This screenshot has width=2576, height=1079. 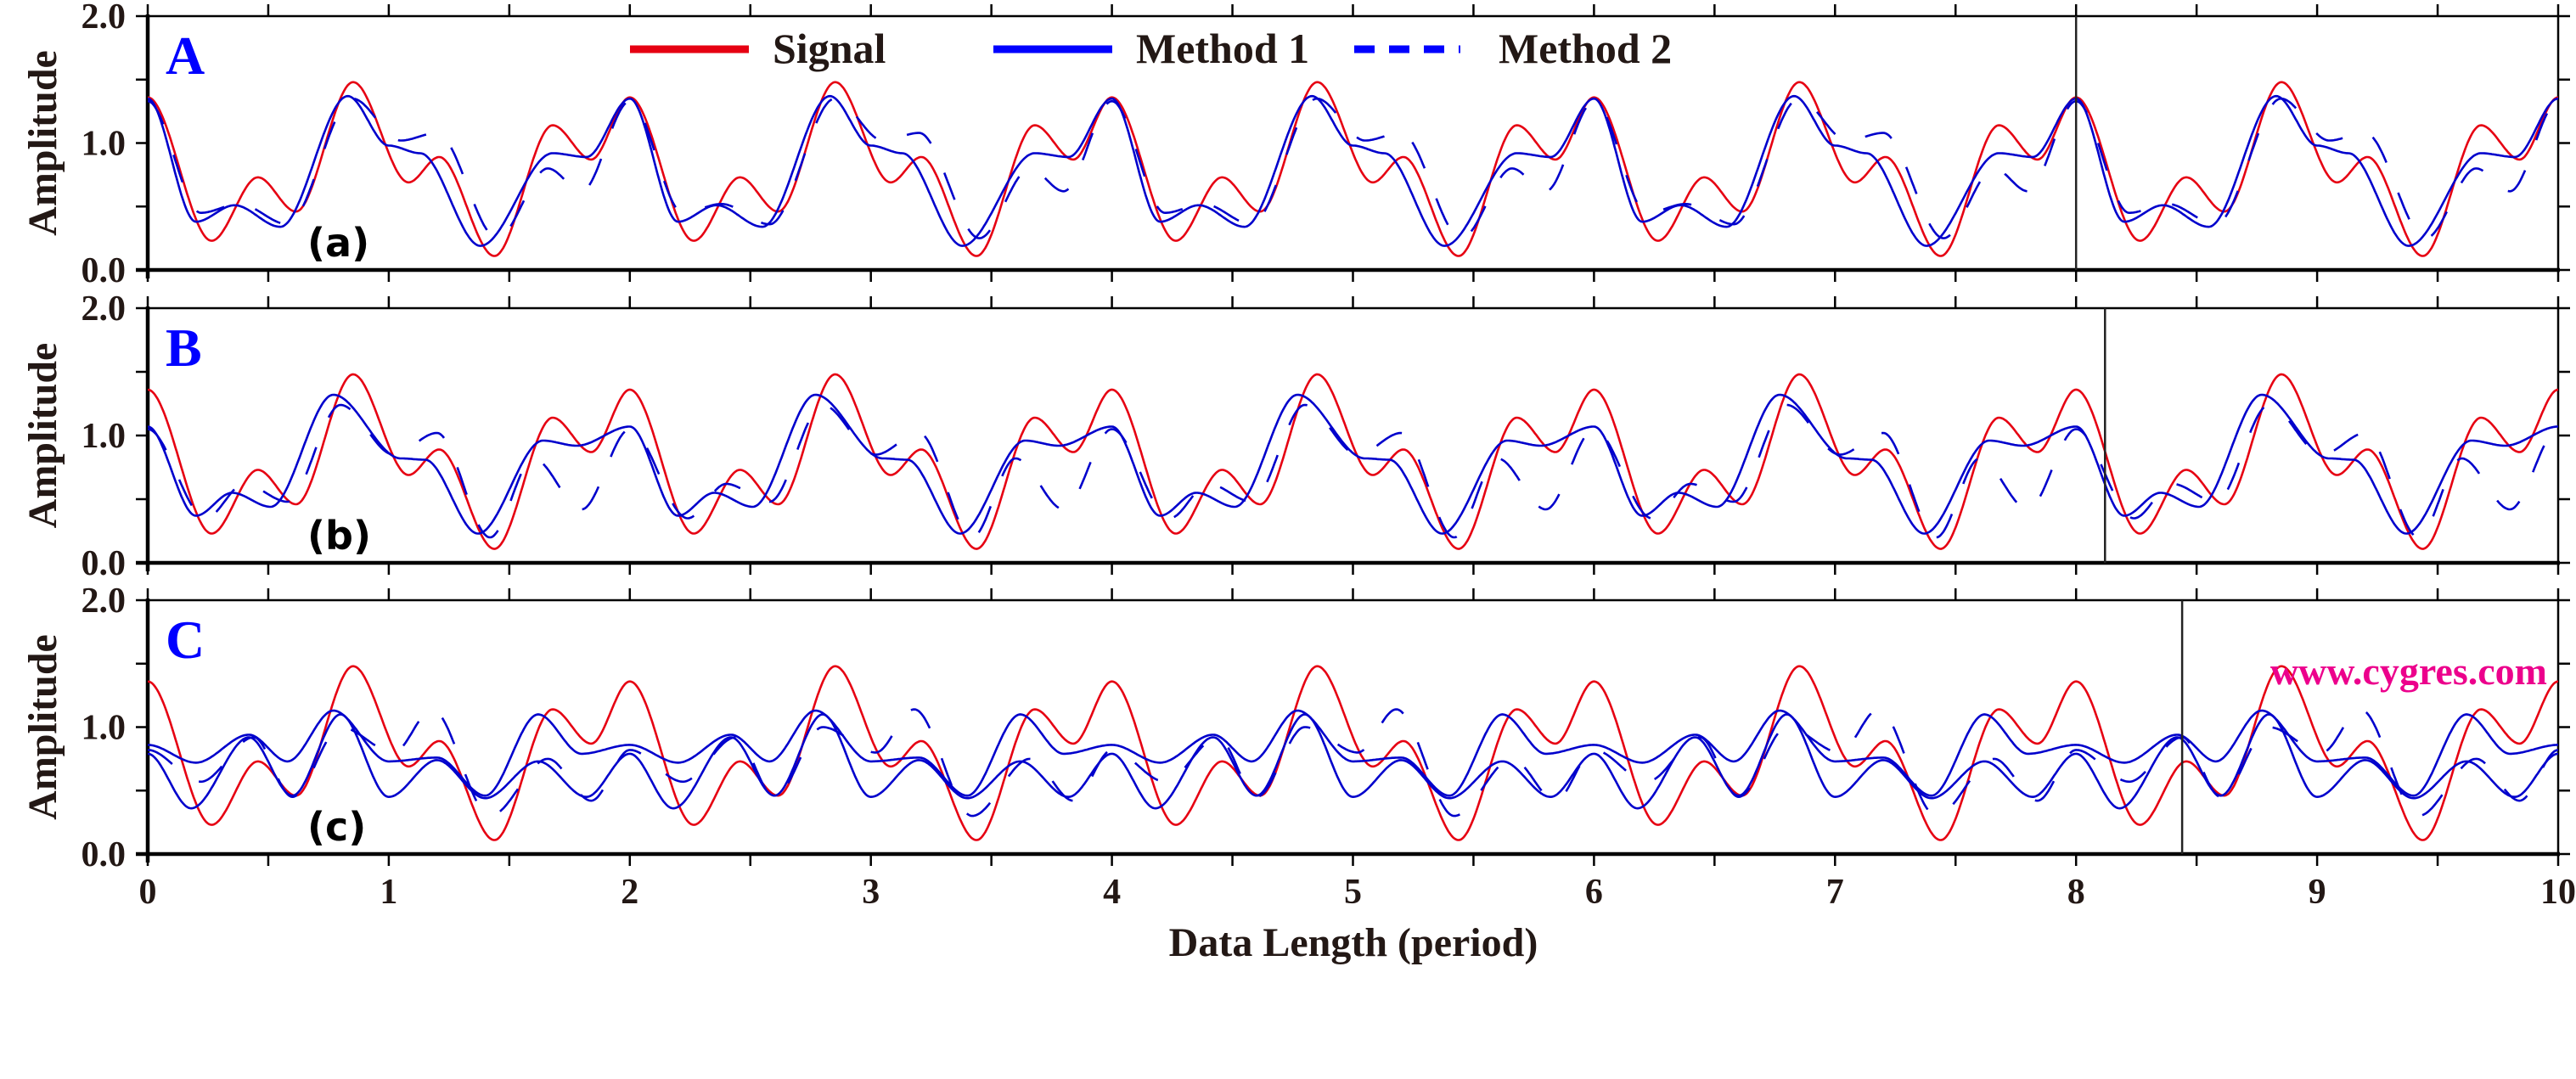 What do you see at coordinates (336, 827) in the screenshot?
I see `panel-sub-label: (c)` at bounding box center [336, 827].